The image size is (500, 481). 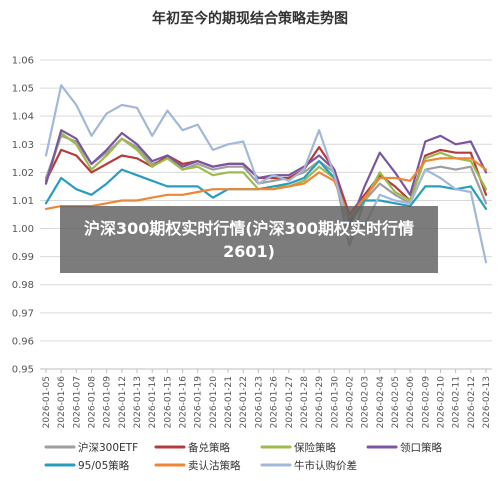 What do you see at coordinates (350, 402) in the screenshot?
I see `x-tick-label: 2026-02-02` at bounding box center [350, 402].